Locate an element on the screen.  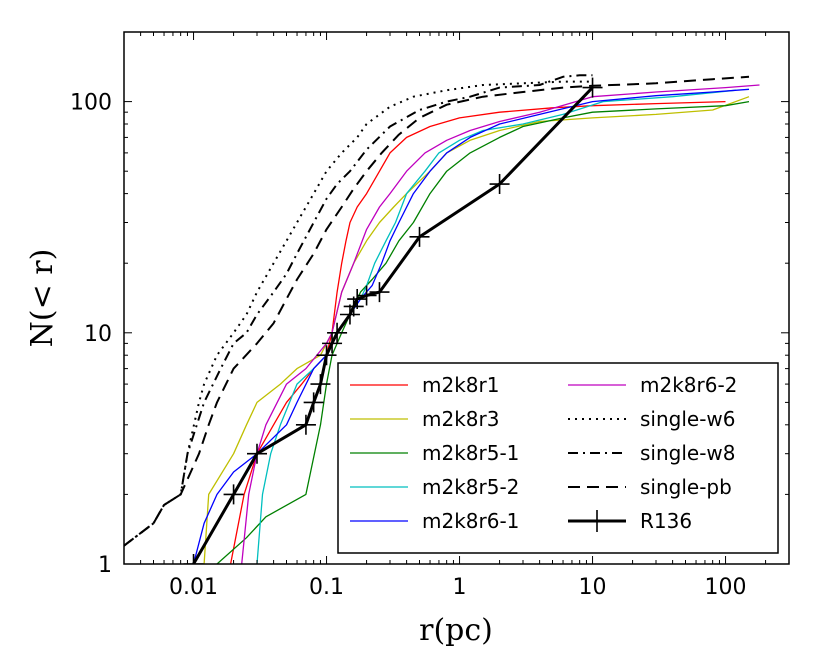
legend-label-single-pb: single-pb is located at coordinates (686, 487).